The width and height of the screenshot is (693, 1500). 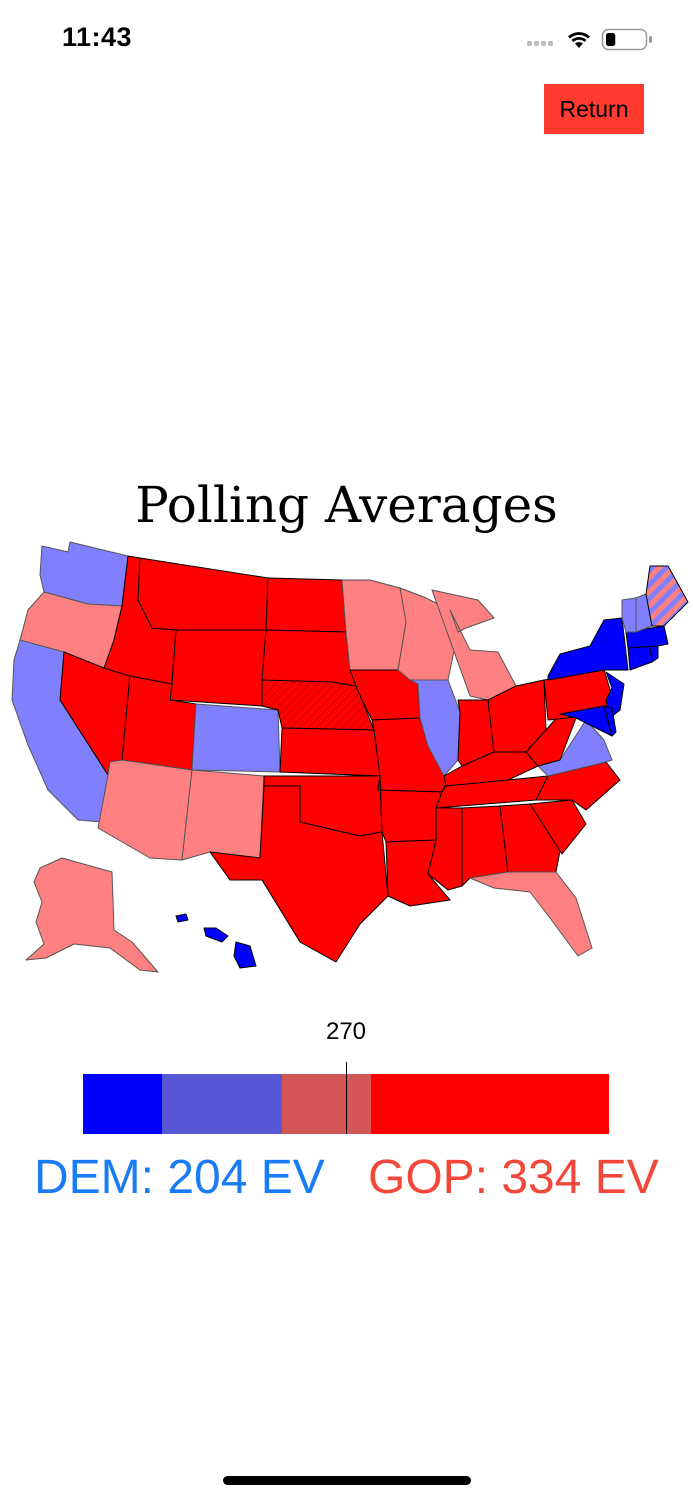 What do you see at coordinates (92, 915) in the screenshot?
I see `state-ak` at bounding box center [92, 915].